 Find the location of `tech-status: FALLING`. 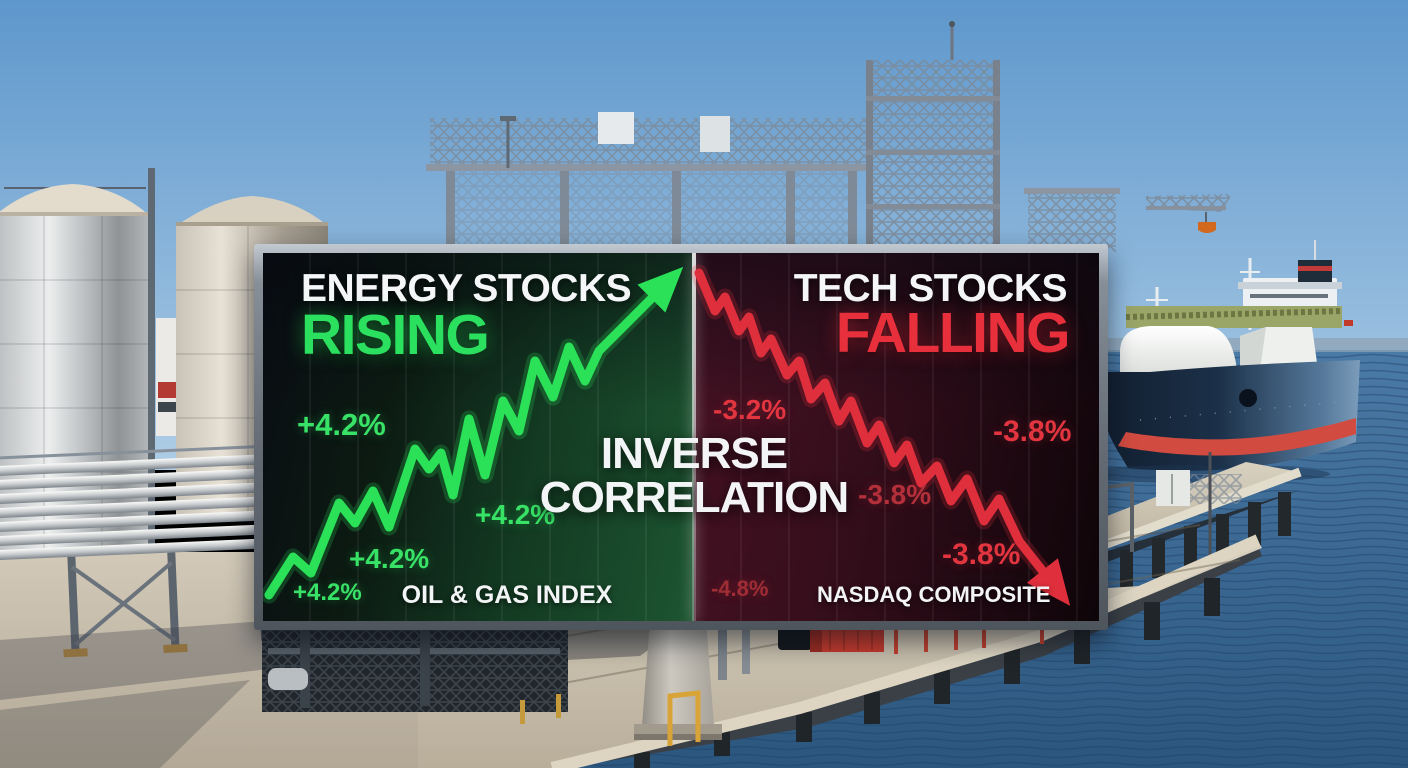

tech-status: FALLING is located at coordinates (953, 333).